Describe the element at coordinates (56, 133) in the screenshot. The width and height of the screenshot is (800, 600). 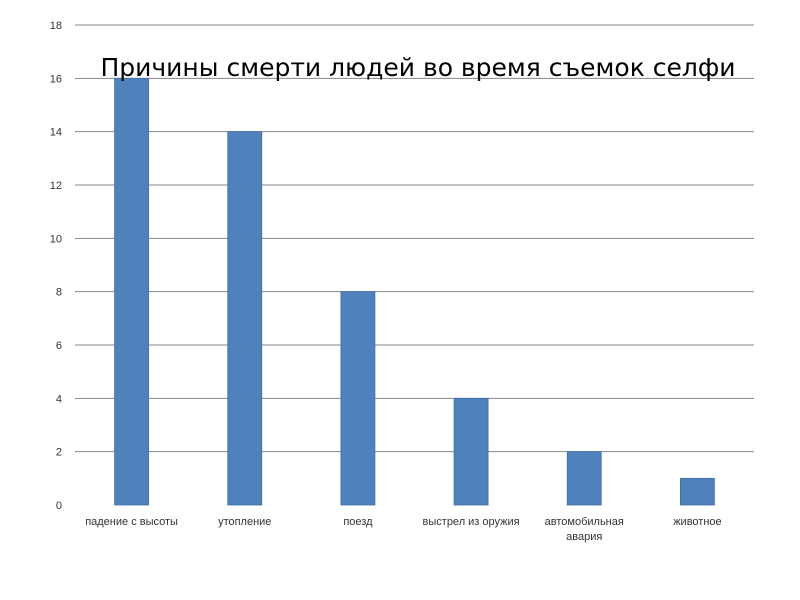
I see `y-tick-label: 14` at that location.